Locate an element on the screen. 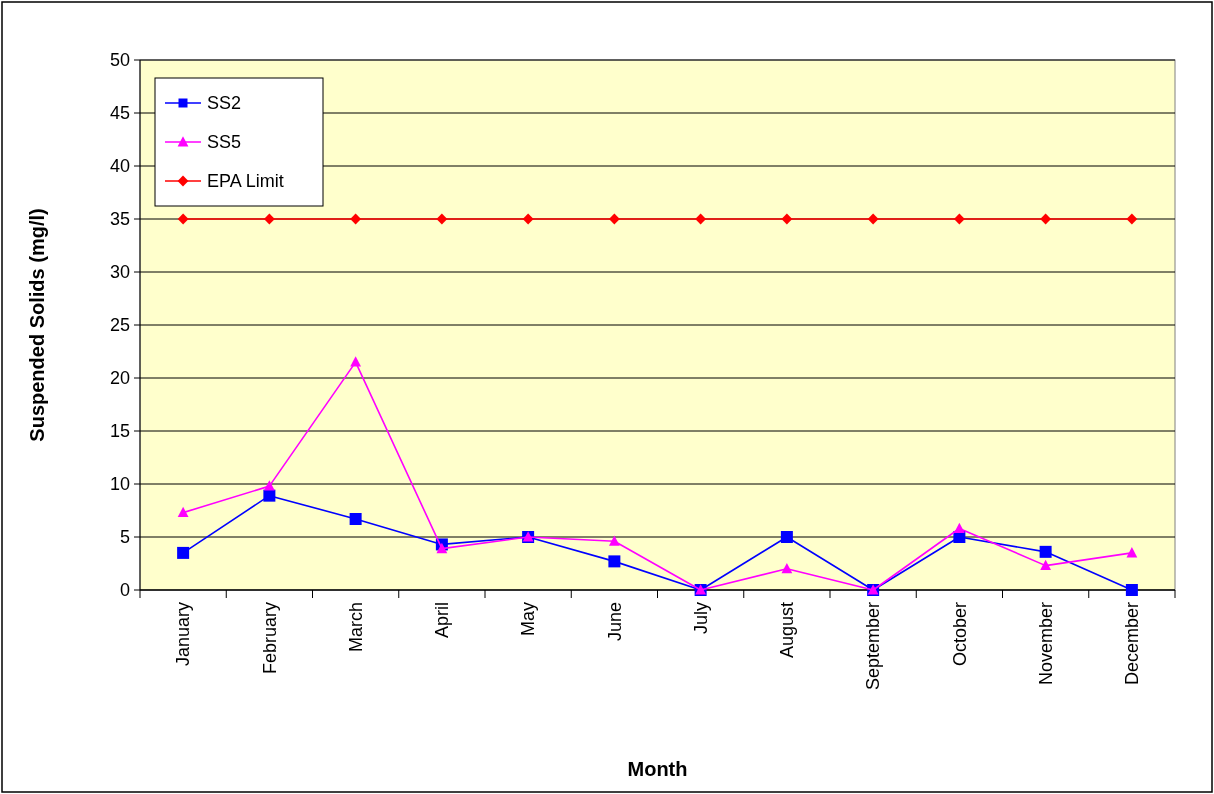 The image size is (1214, 794). y-tick-label: 15 is located at coordinates (119, 431).